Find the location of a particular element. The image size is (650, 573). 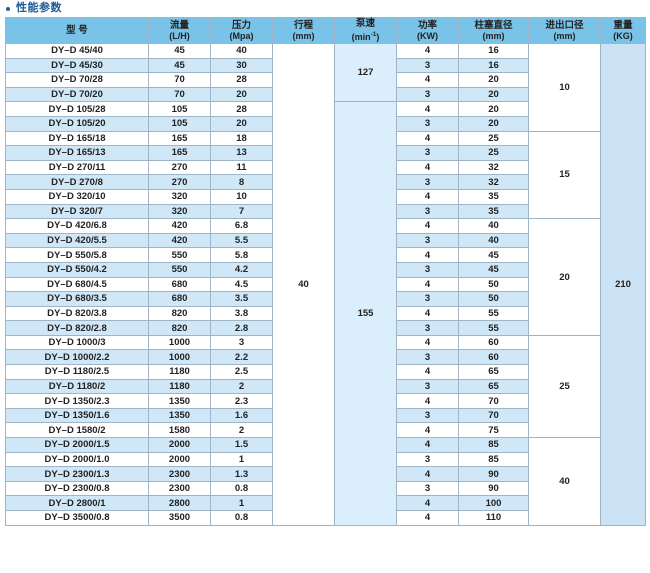

header-row: 型 号 流量 (L/H) 压力 (Mpa) 行程 (mm) is located at coordinates (325, 30).